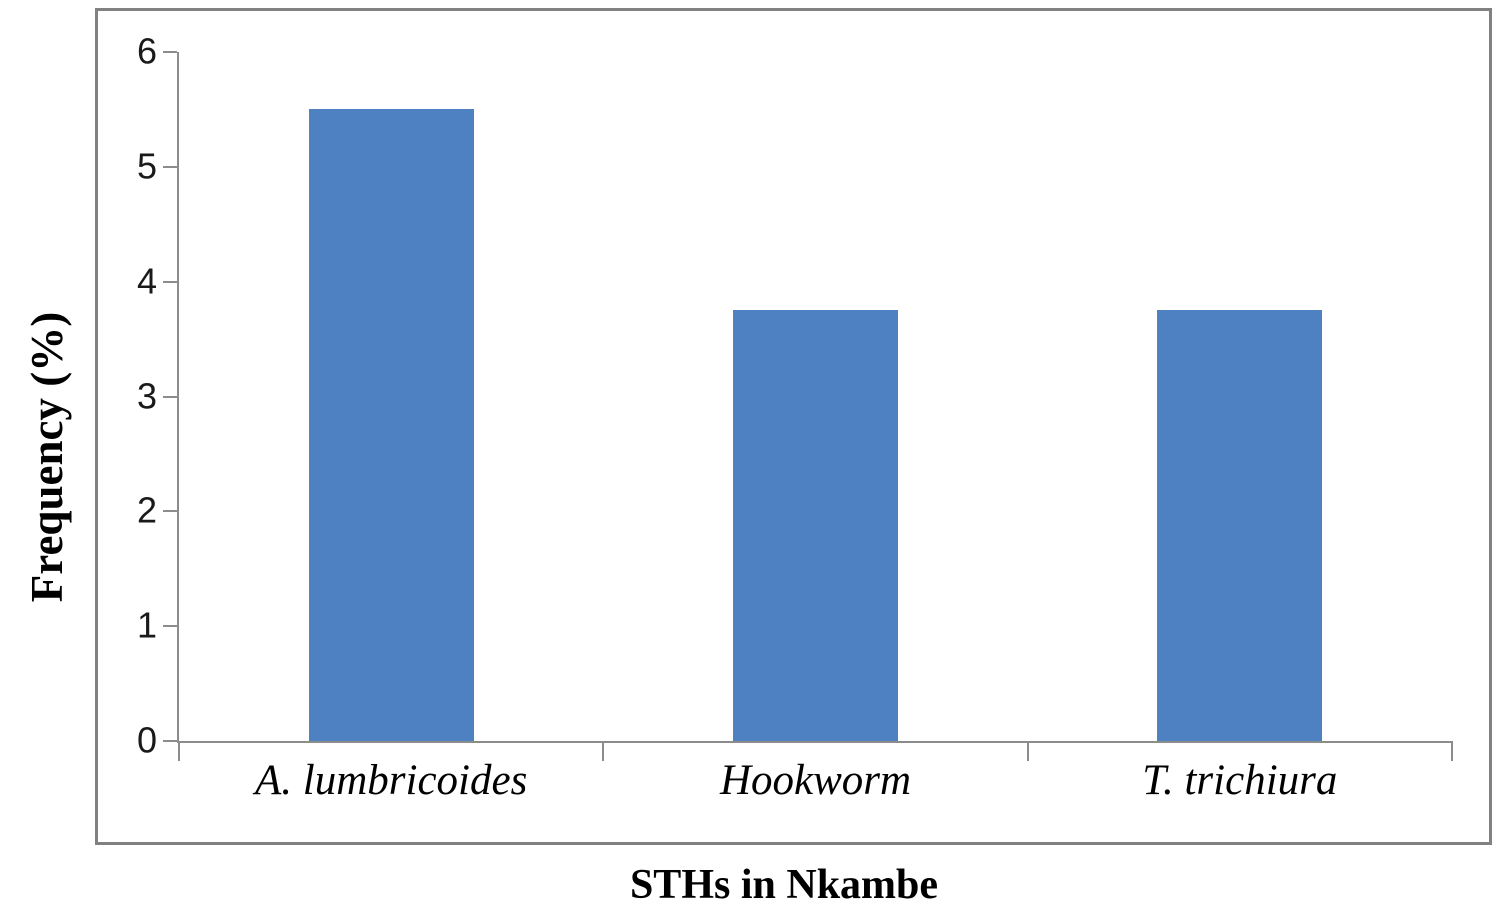 This screenshot has height=919, width=1500. Describe the element at coordinates (391, 780) in the screenshot. I see `x-category-label: A. lumbricoides` at that location.